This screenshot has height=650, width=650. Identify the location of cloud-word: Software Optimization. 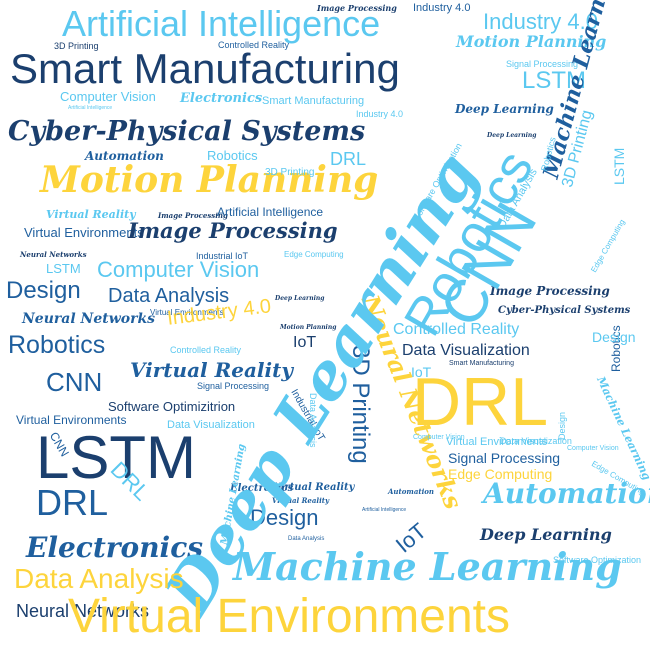
(597, 560).